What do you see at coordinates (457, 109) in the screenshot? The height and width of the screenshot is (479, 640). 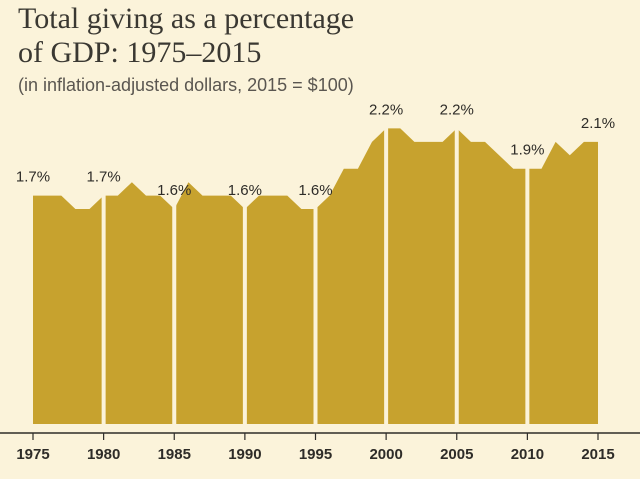 I see `data-label-2005: 2.2%` at bounding box center [457, 109].